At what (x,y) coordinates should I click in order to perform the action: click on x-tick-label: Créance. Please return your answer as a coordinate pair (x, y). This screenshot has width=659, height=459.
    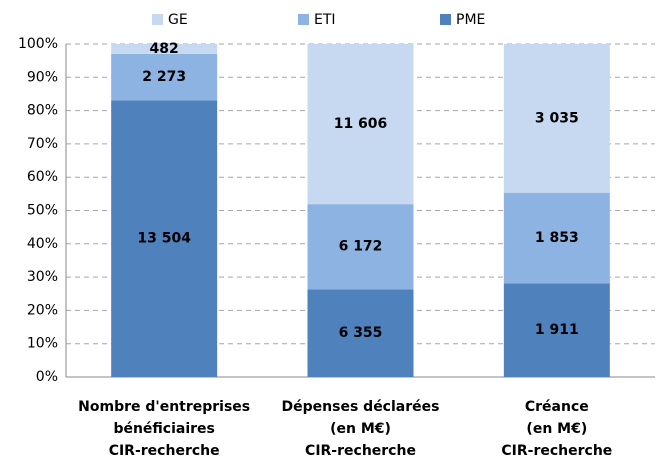
    Looking at the image, I should click on (557, 407).